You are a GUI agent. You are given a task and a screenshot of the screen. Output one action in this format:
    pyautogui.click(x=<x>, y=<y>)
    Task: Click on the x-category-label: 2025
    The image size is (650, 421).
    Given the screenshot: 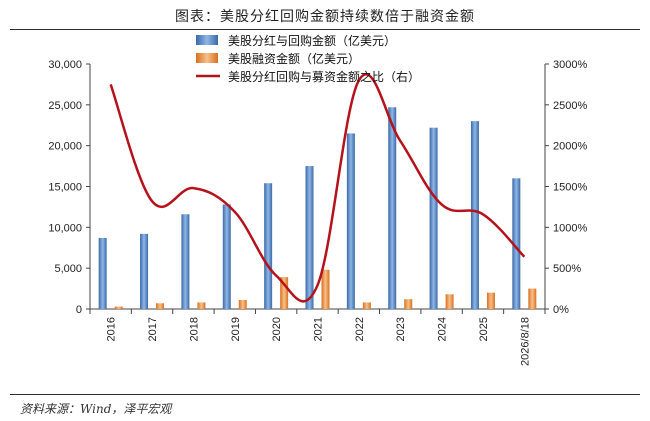 What is the action you would take?
    pyautogui.click(x=484, y=329)
    